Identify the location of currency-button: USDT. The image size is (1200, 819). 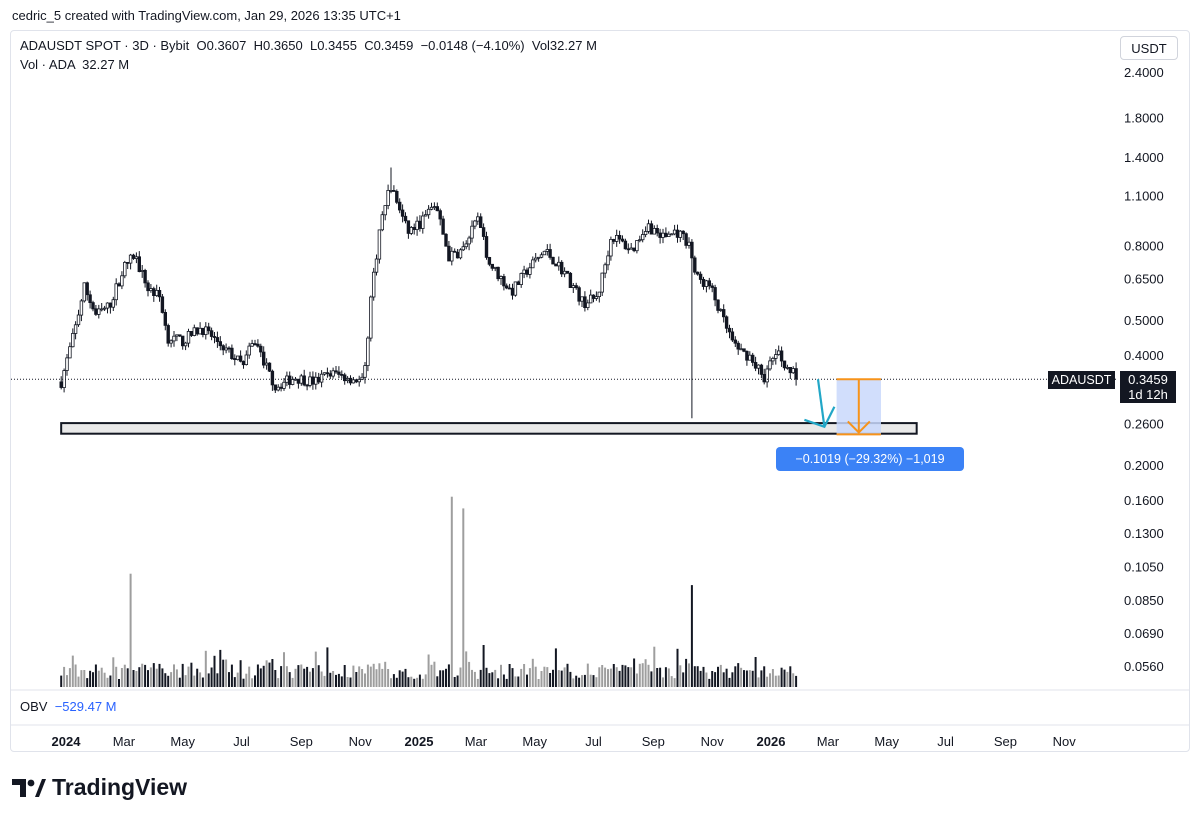
(1149, 48).